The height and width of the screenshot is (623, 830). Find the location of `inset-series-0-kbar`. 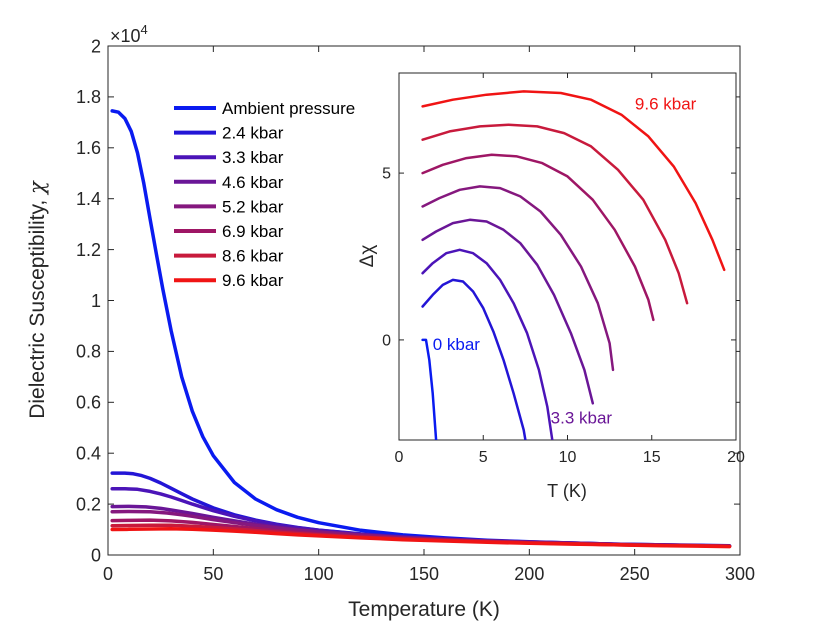

inset-series-0-kbar is located at coordinates (429, 389).